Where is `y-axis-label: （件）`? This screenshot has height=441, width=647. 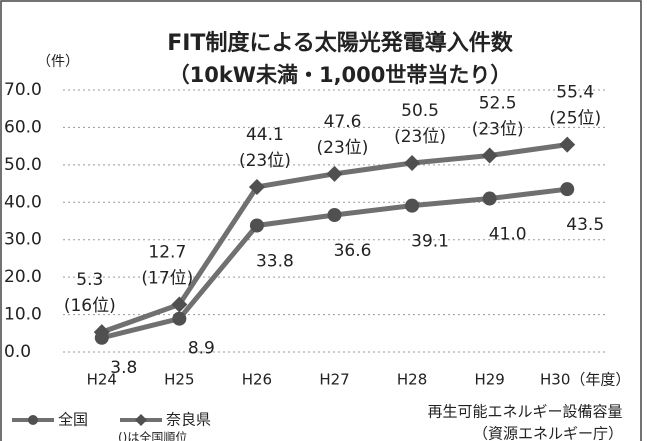 y-axis-label: （件） is located at coordinates (58, 62).